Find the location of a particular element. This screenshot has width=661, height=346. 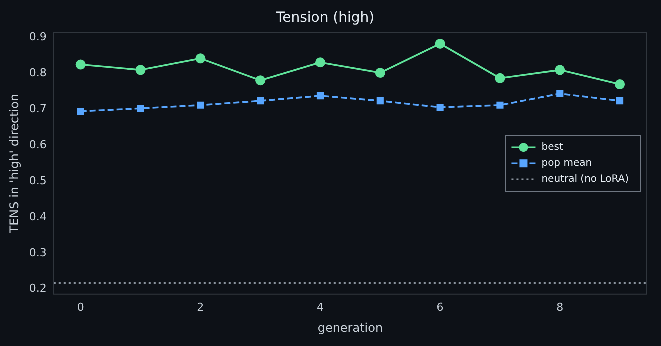

legend-label: neutral (no LoRA) is located at coordinates (586, 180).